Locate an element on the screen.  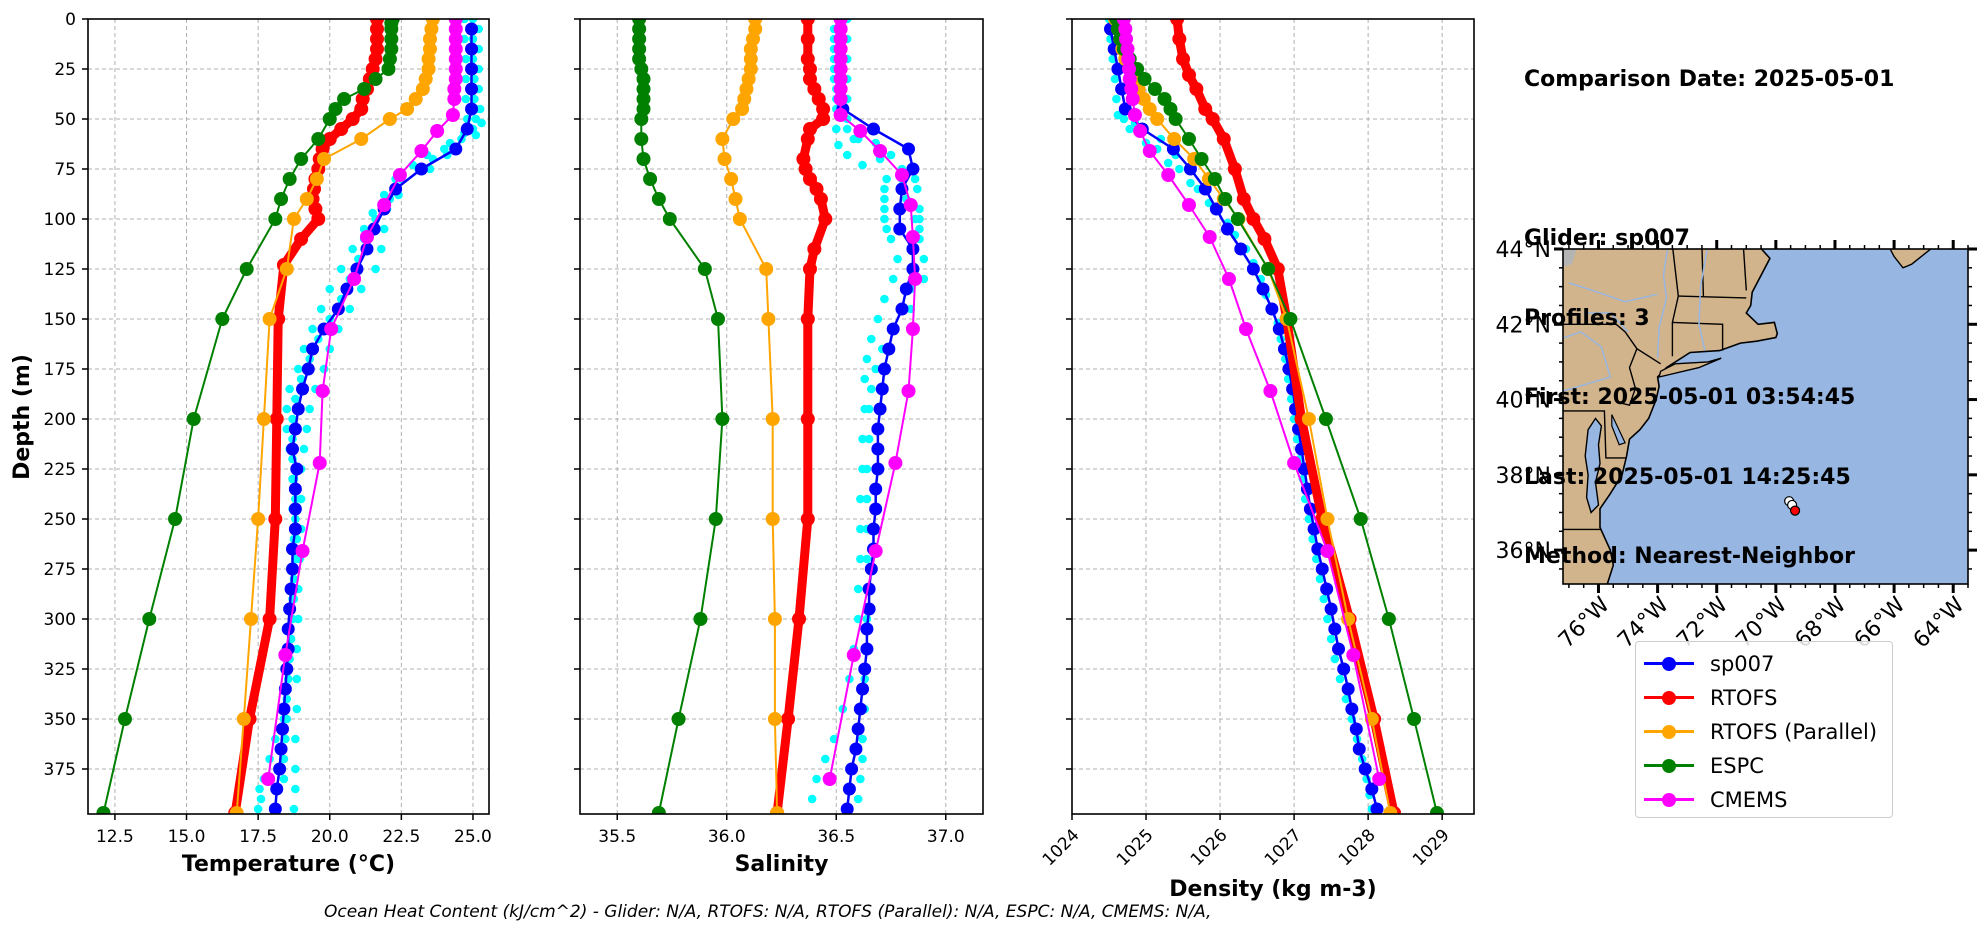
state-border is located at coordinates (1612, 344).